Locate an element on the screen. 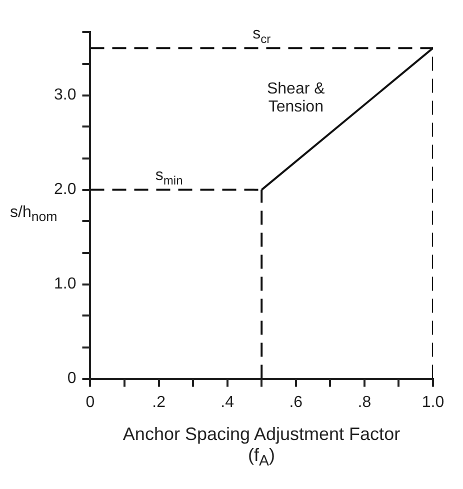 The image size is (463, 489). x-tick-label: 0 is located at coordinates (90, 402).